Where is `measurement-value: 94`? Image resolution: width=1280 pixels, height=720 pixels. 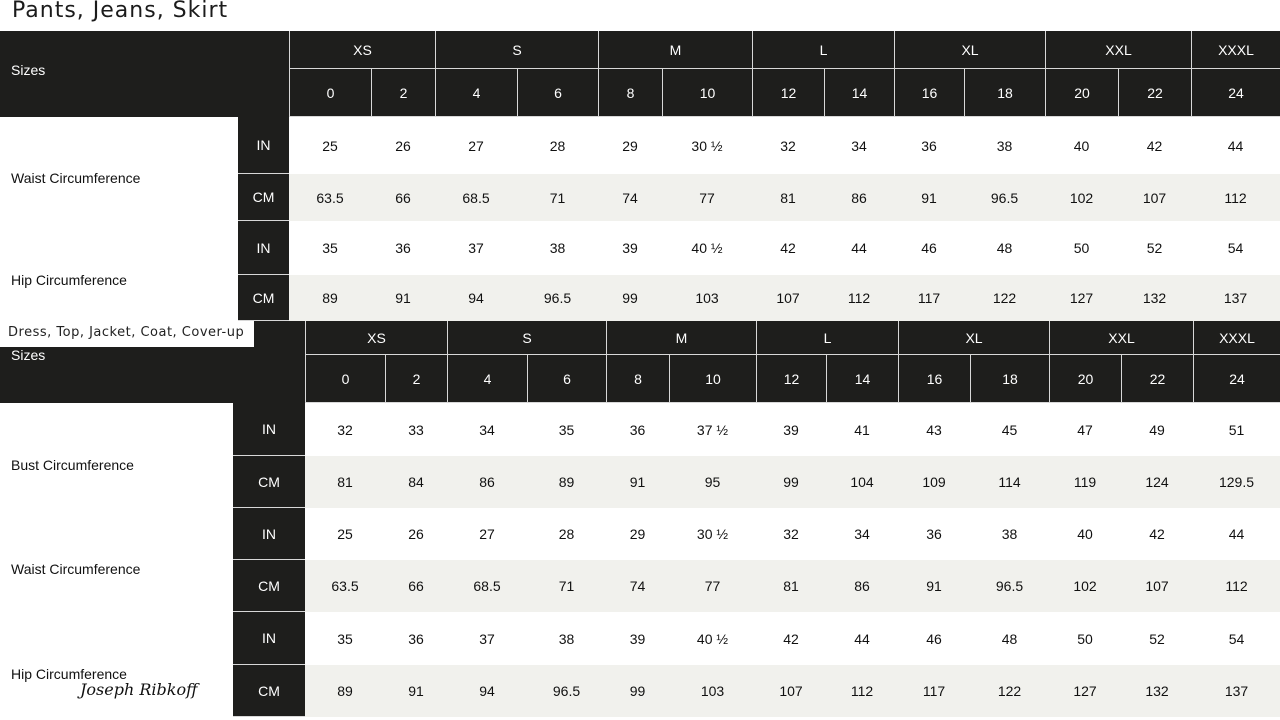
measurement-value: 94 is located at coordinates (487, 691).